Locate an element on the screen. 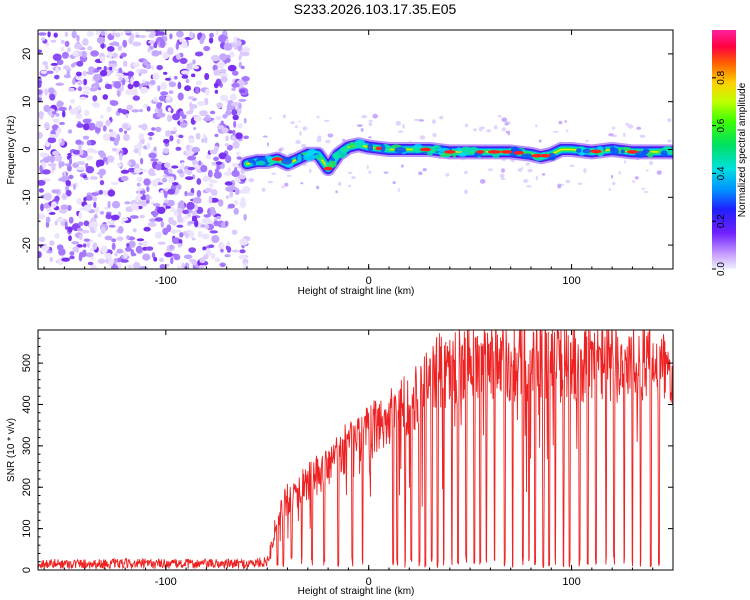  spectrogram-y-tick-label: 0 is located at coordinates (27, 149).